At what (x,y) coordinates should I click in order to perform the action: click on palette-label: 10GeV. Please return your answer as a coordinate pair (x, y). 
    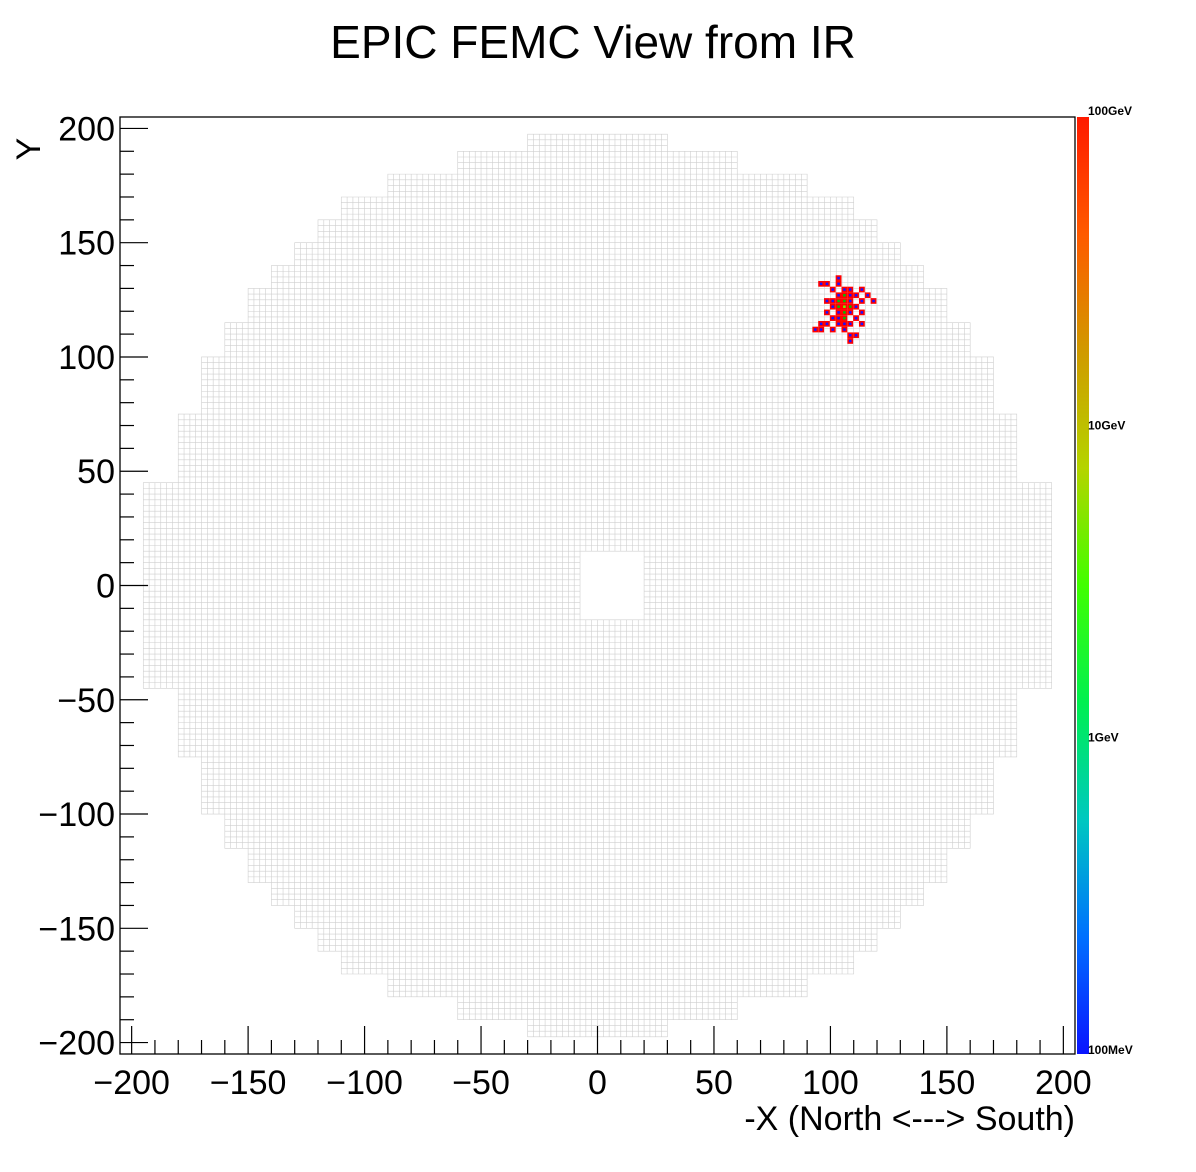
    Looking at the image, I should click on (1106, 425).